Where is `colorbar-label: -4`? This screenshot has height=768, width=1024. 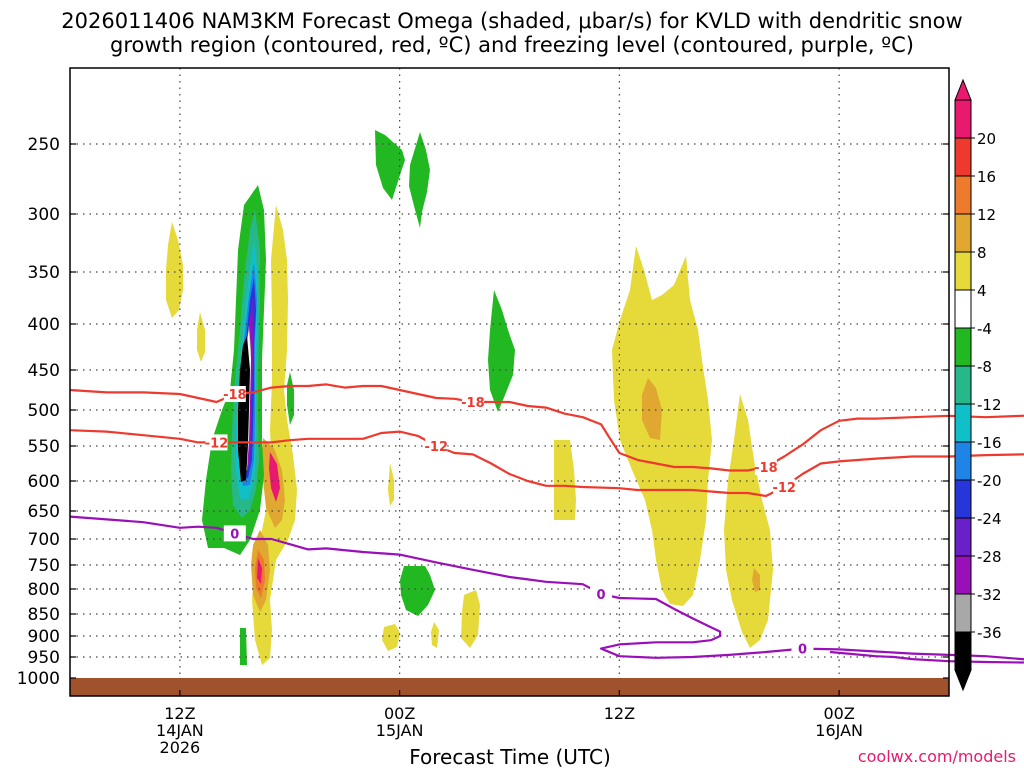
colorbar-label: -4 is located at coordinates (984, 329).